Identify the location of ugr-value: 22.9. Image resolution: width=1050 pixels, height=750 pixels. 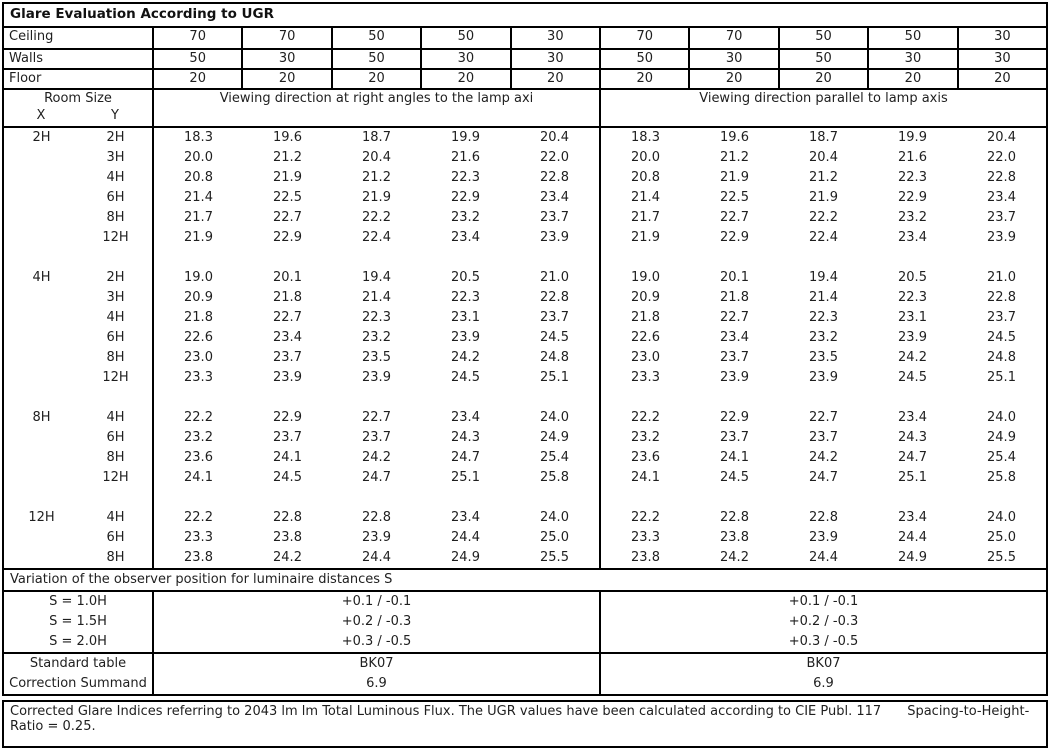
(287, 417).